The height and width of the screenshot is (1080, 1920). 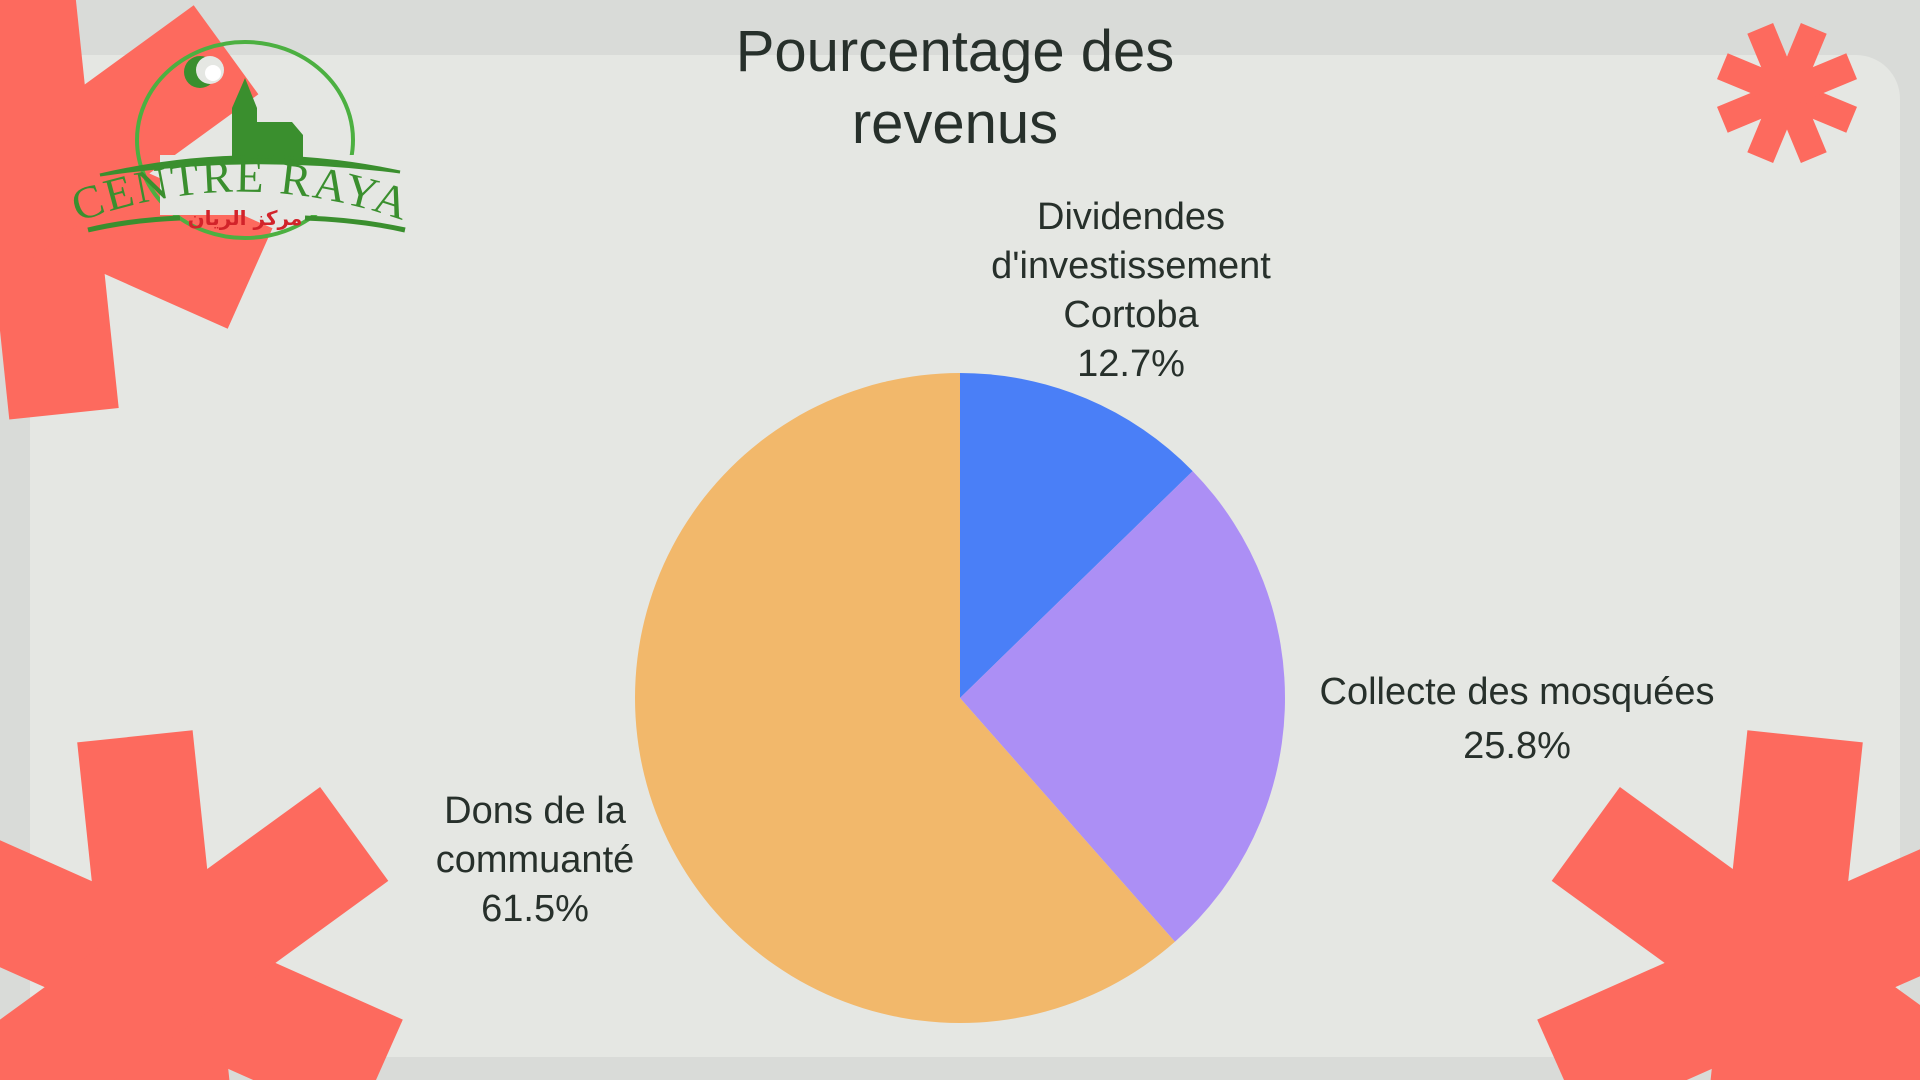 What do you see at coordinates (955, 51) in the screenshot?
I see `chart-title-line: Pourcentage des` at bounding box center [955, 51].